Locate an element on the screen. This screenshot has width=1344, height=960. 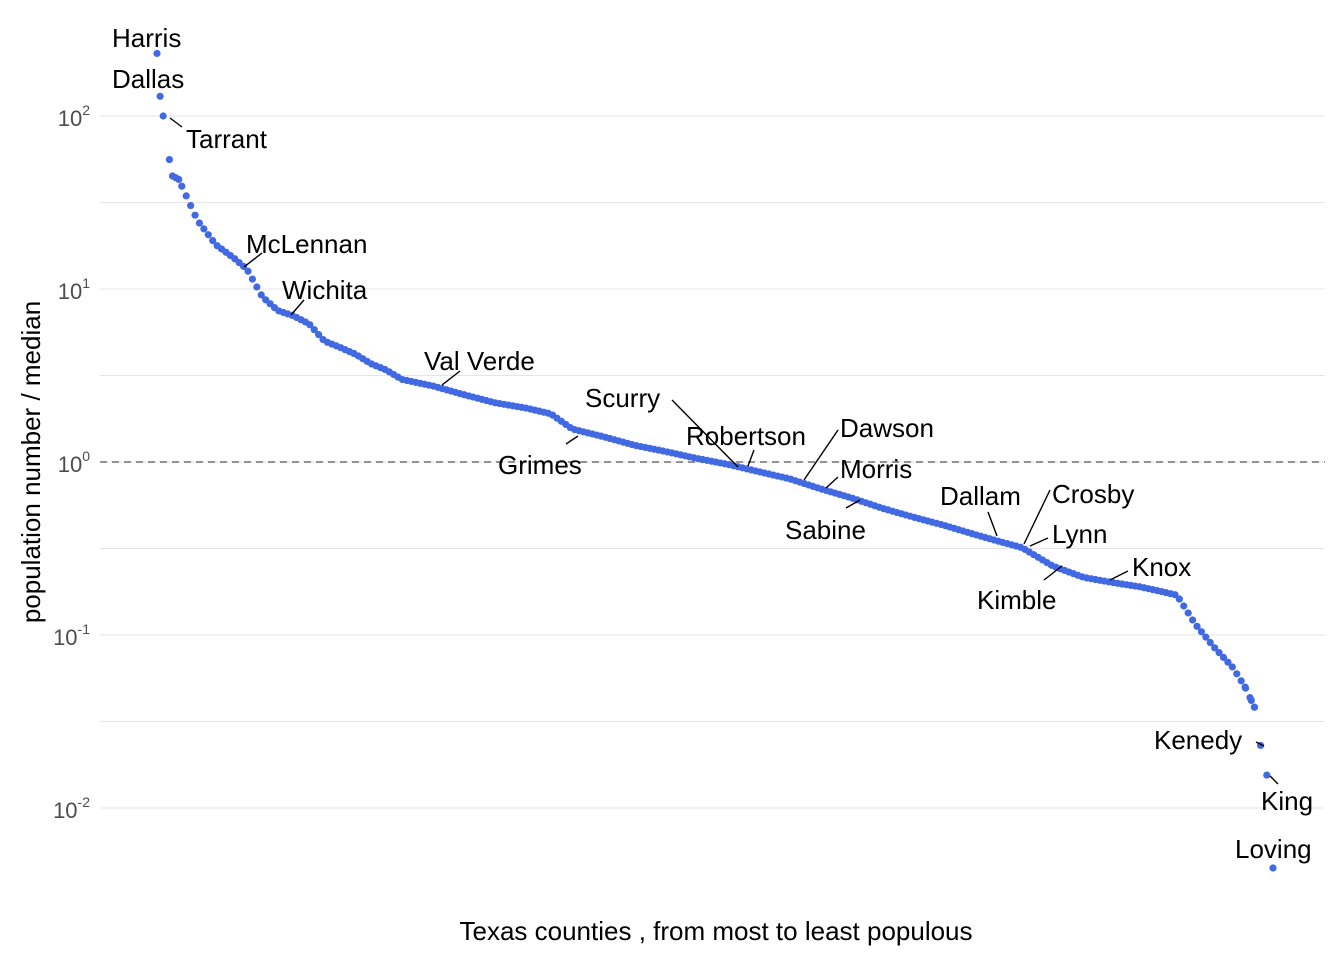
y-axis-title: population number / median is located at coordinates (31, 462).